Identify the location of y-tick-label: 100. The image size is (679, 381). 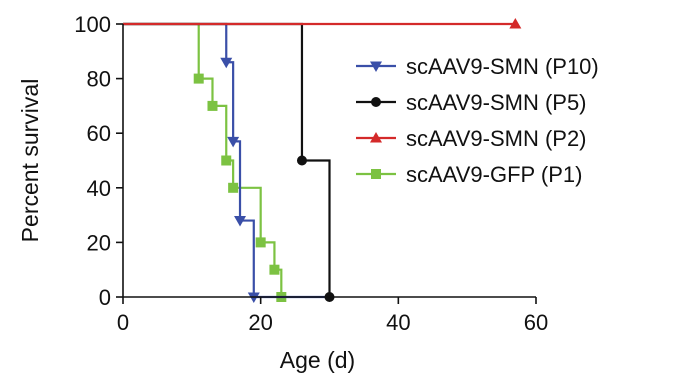
(92, 24).